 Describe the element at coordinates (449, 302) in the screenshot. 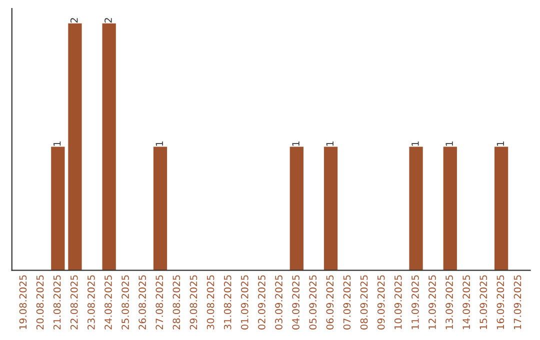

I see `x-tick-label: 13.09.2025` at that location.